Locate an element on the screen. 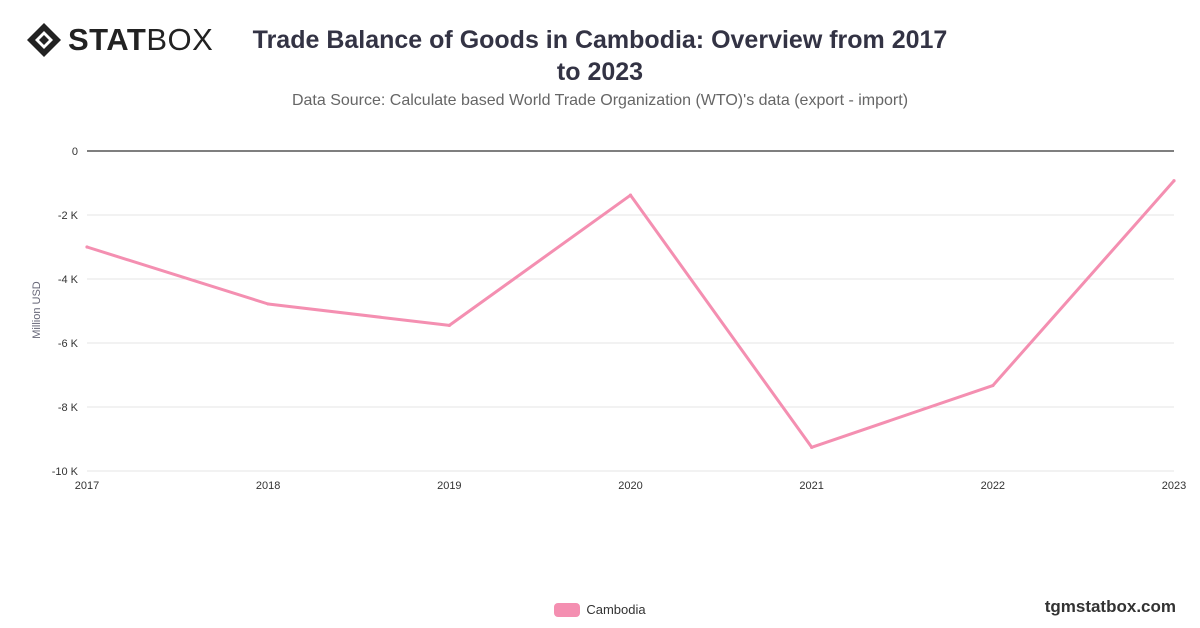  legend-label-cambodia: Cambodia is located at coordinates (616, 609).